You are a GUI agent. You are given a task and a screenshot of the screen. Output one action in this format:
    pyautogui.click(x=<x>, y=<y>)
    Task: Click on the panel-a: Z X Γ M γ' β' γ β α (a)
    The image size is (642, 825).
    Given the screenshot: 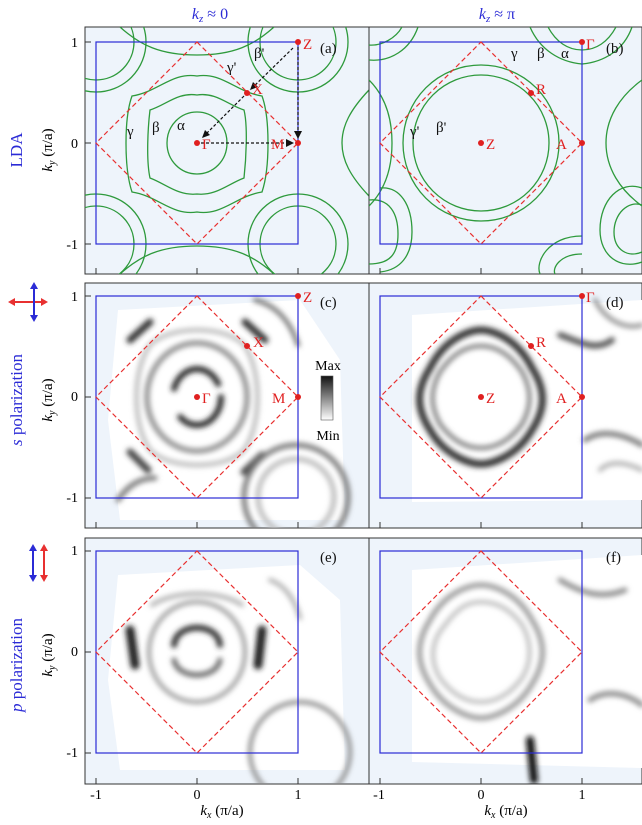 What is the action you would take?
    pyautogui.click(x=227, y=150)
    